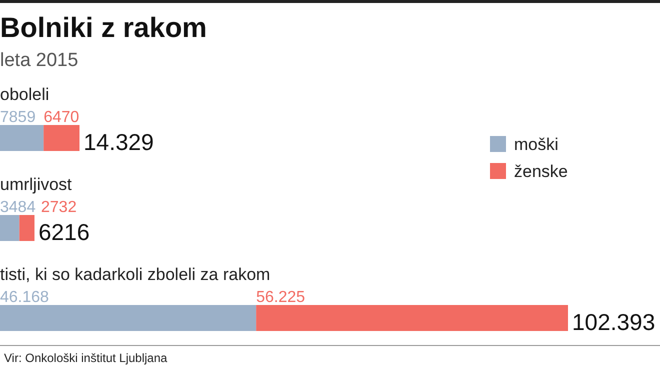 Image resolution: width=660 pixels, height=379 pixels. I want to click on text: Vir: Onkološki inštitut Ljubljana, so click(86, 358).